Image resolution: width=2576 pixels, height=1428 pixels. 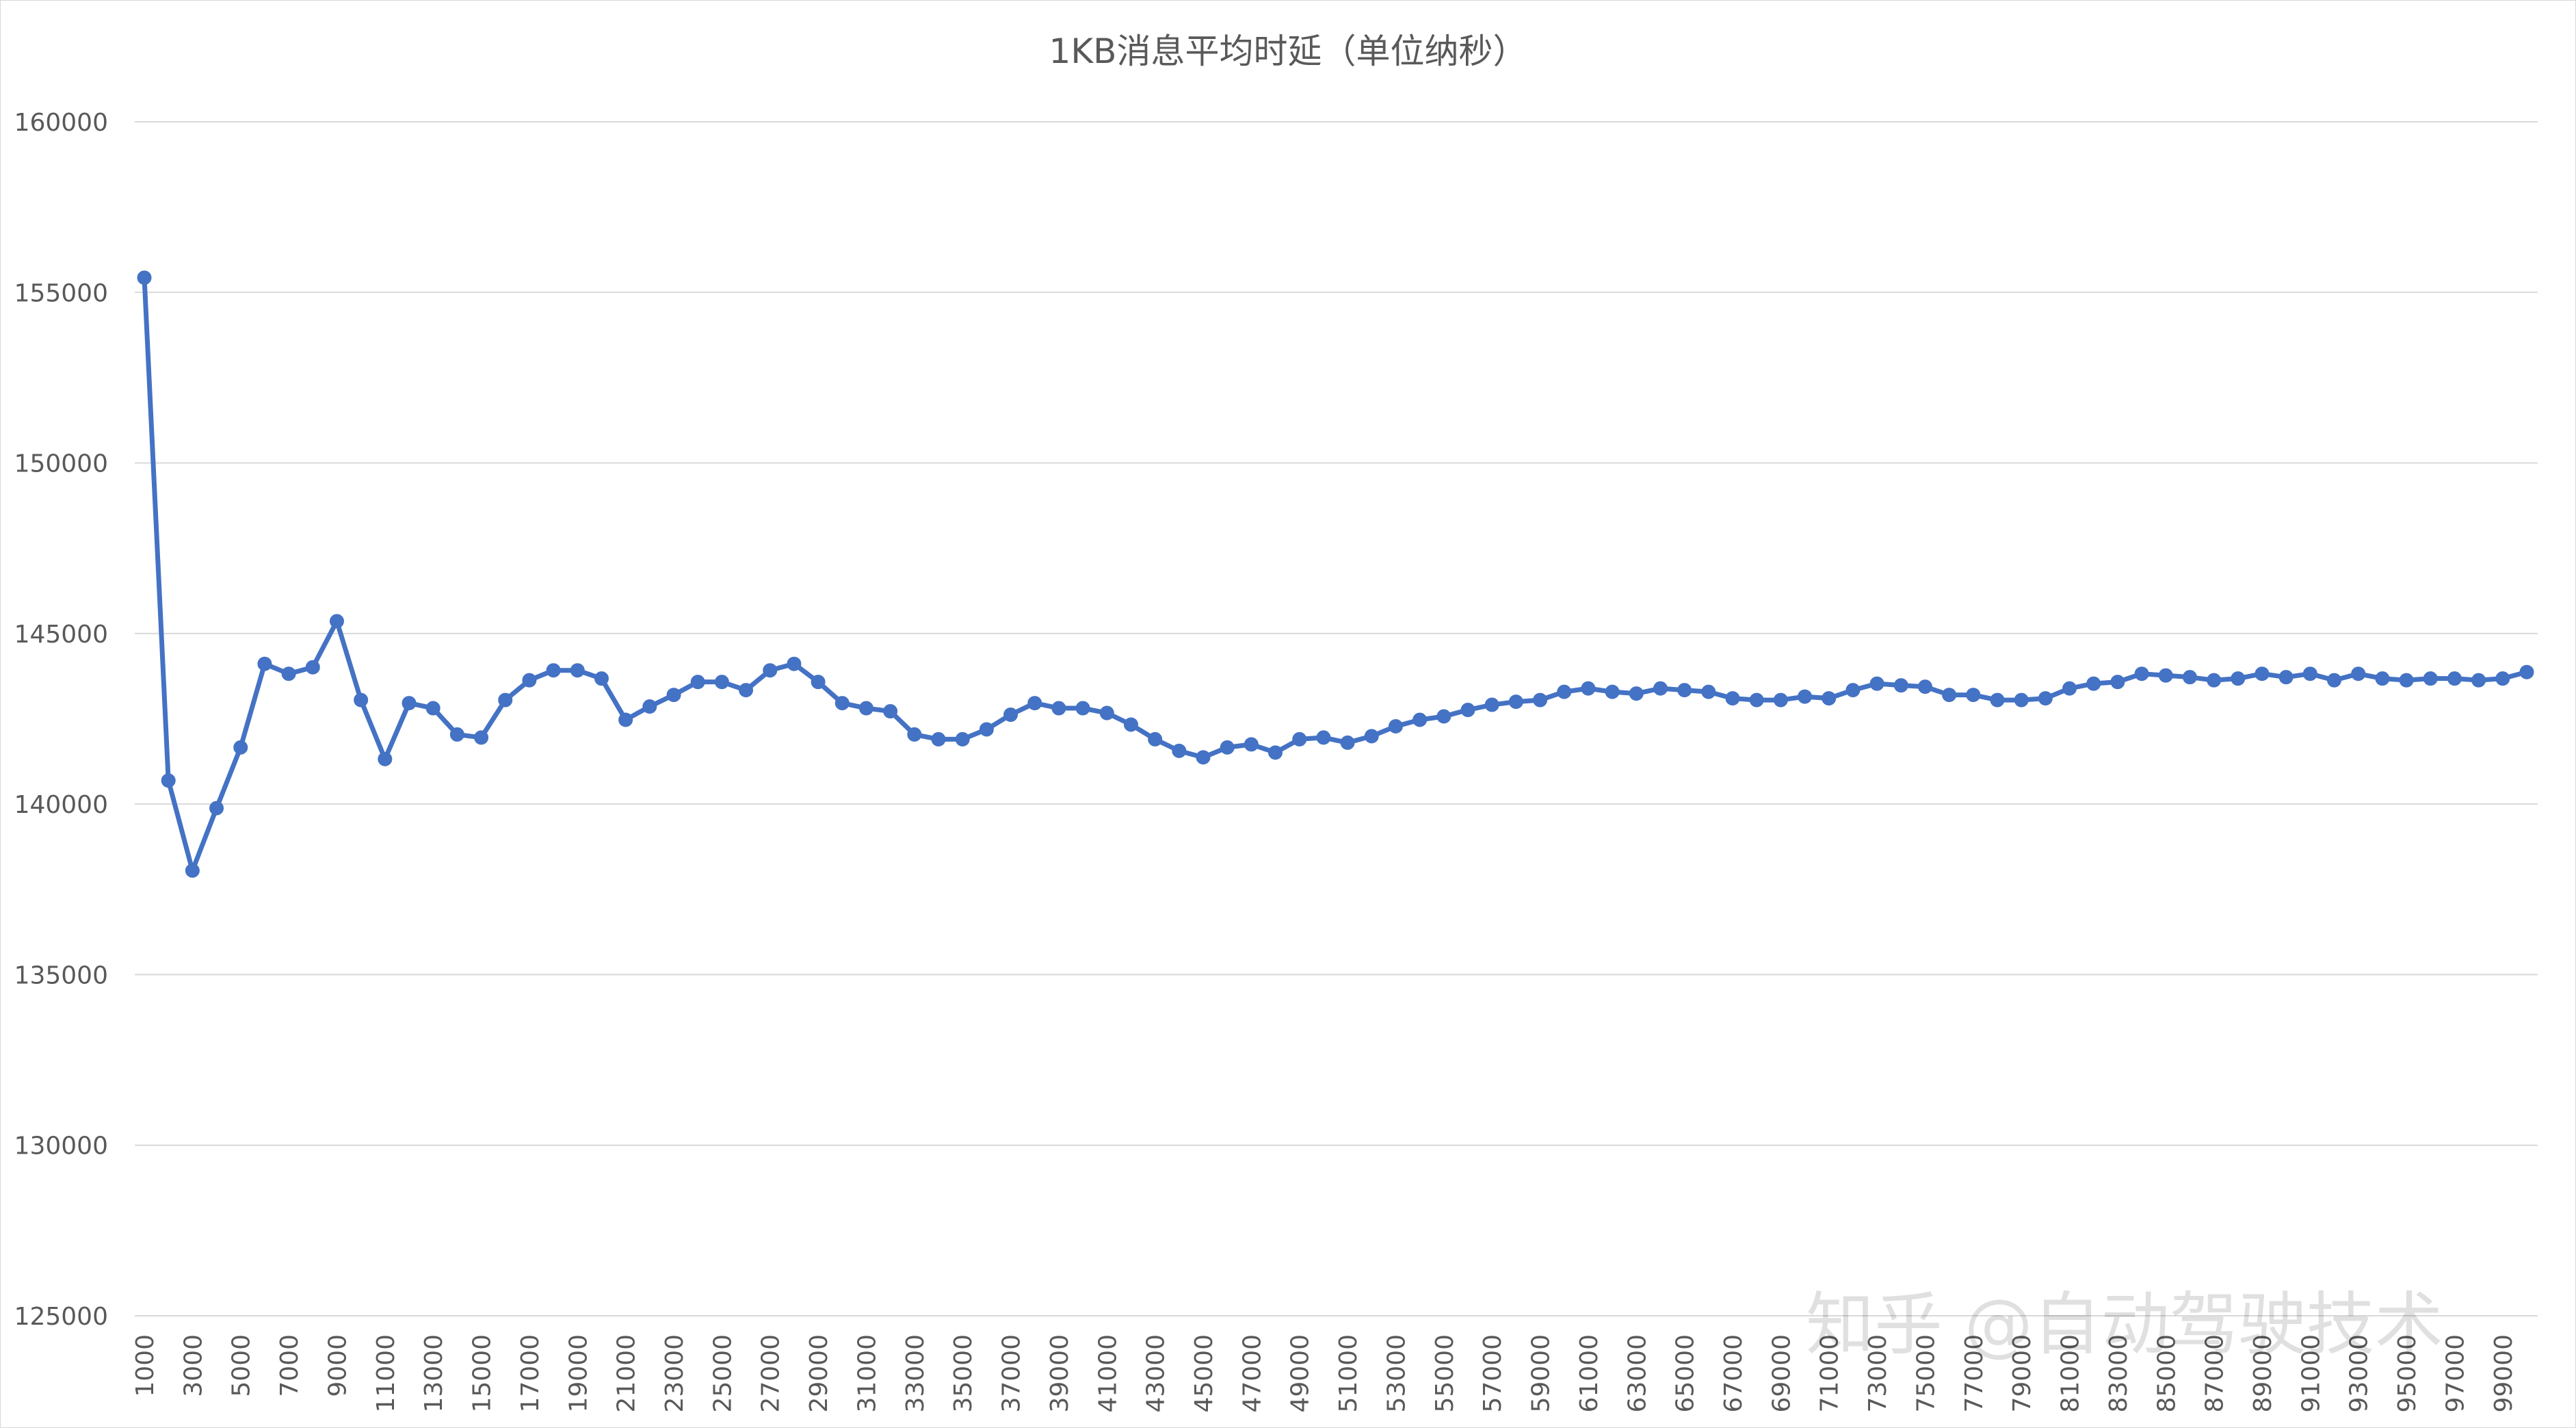 What do you see at coordinates (916, 1373) in the screenshot?
I see `x-tick-label: 33000` at bounding box center [916, 1373].